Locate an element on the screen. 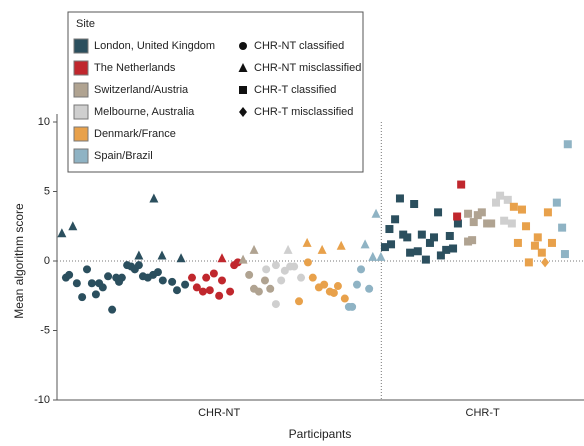 The height and width of the screenshot is (446, 584). legend-label: Switzerland/Austria is located at coordinates (141, 90).